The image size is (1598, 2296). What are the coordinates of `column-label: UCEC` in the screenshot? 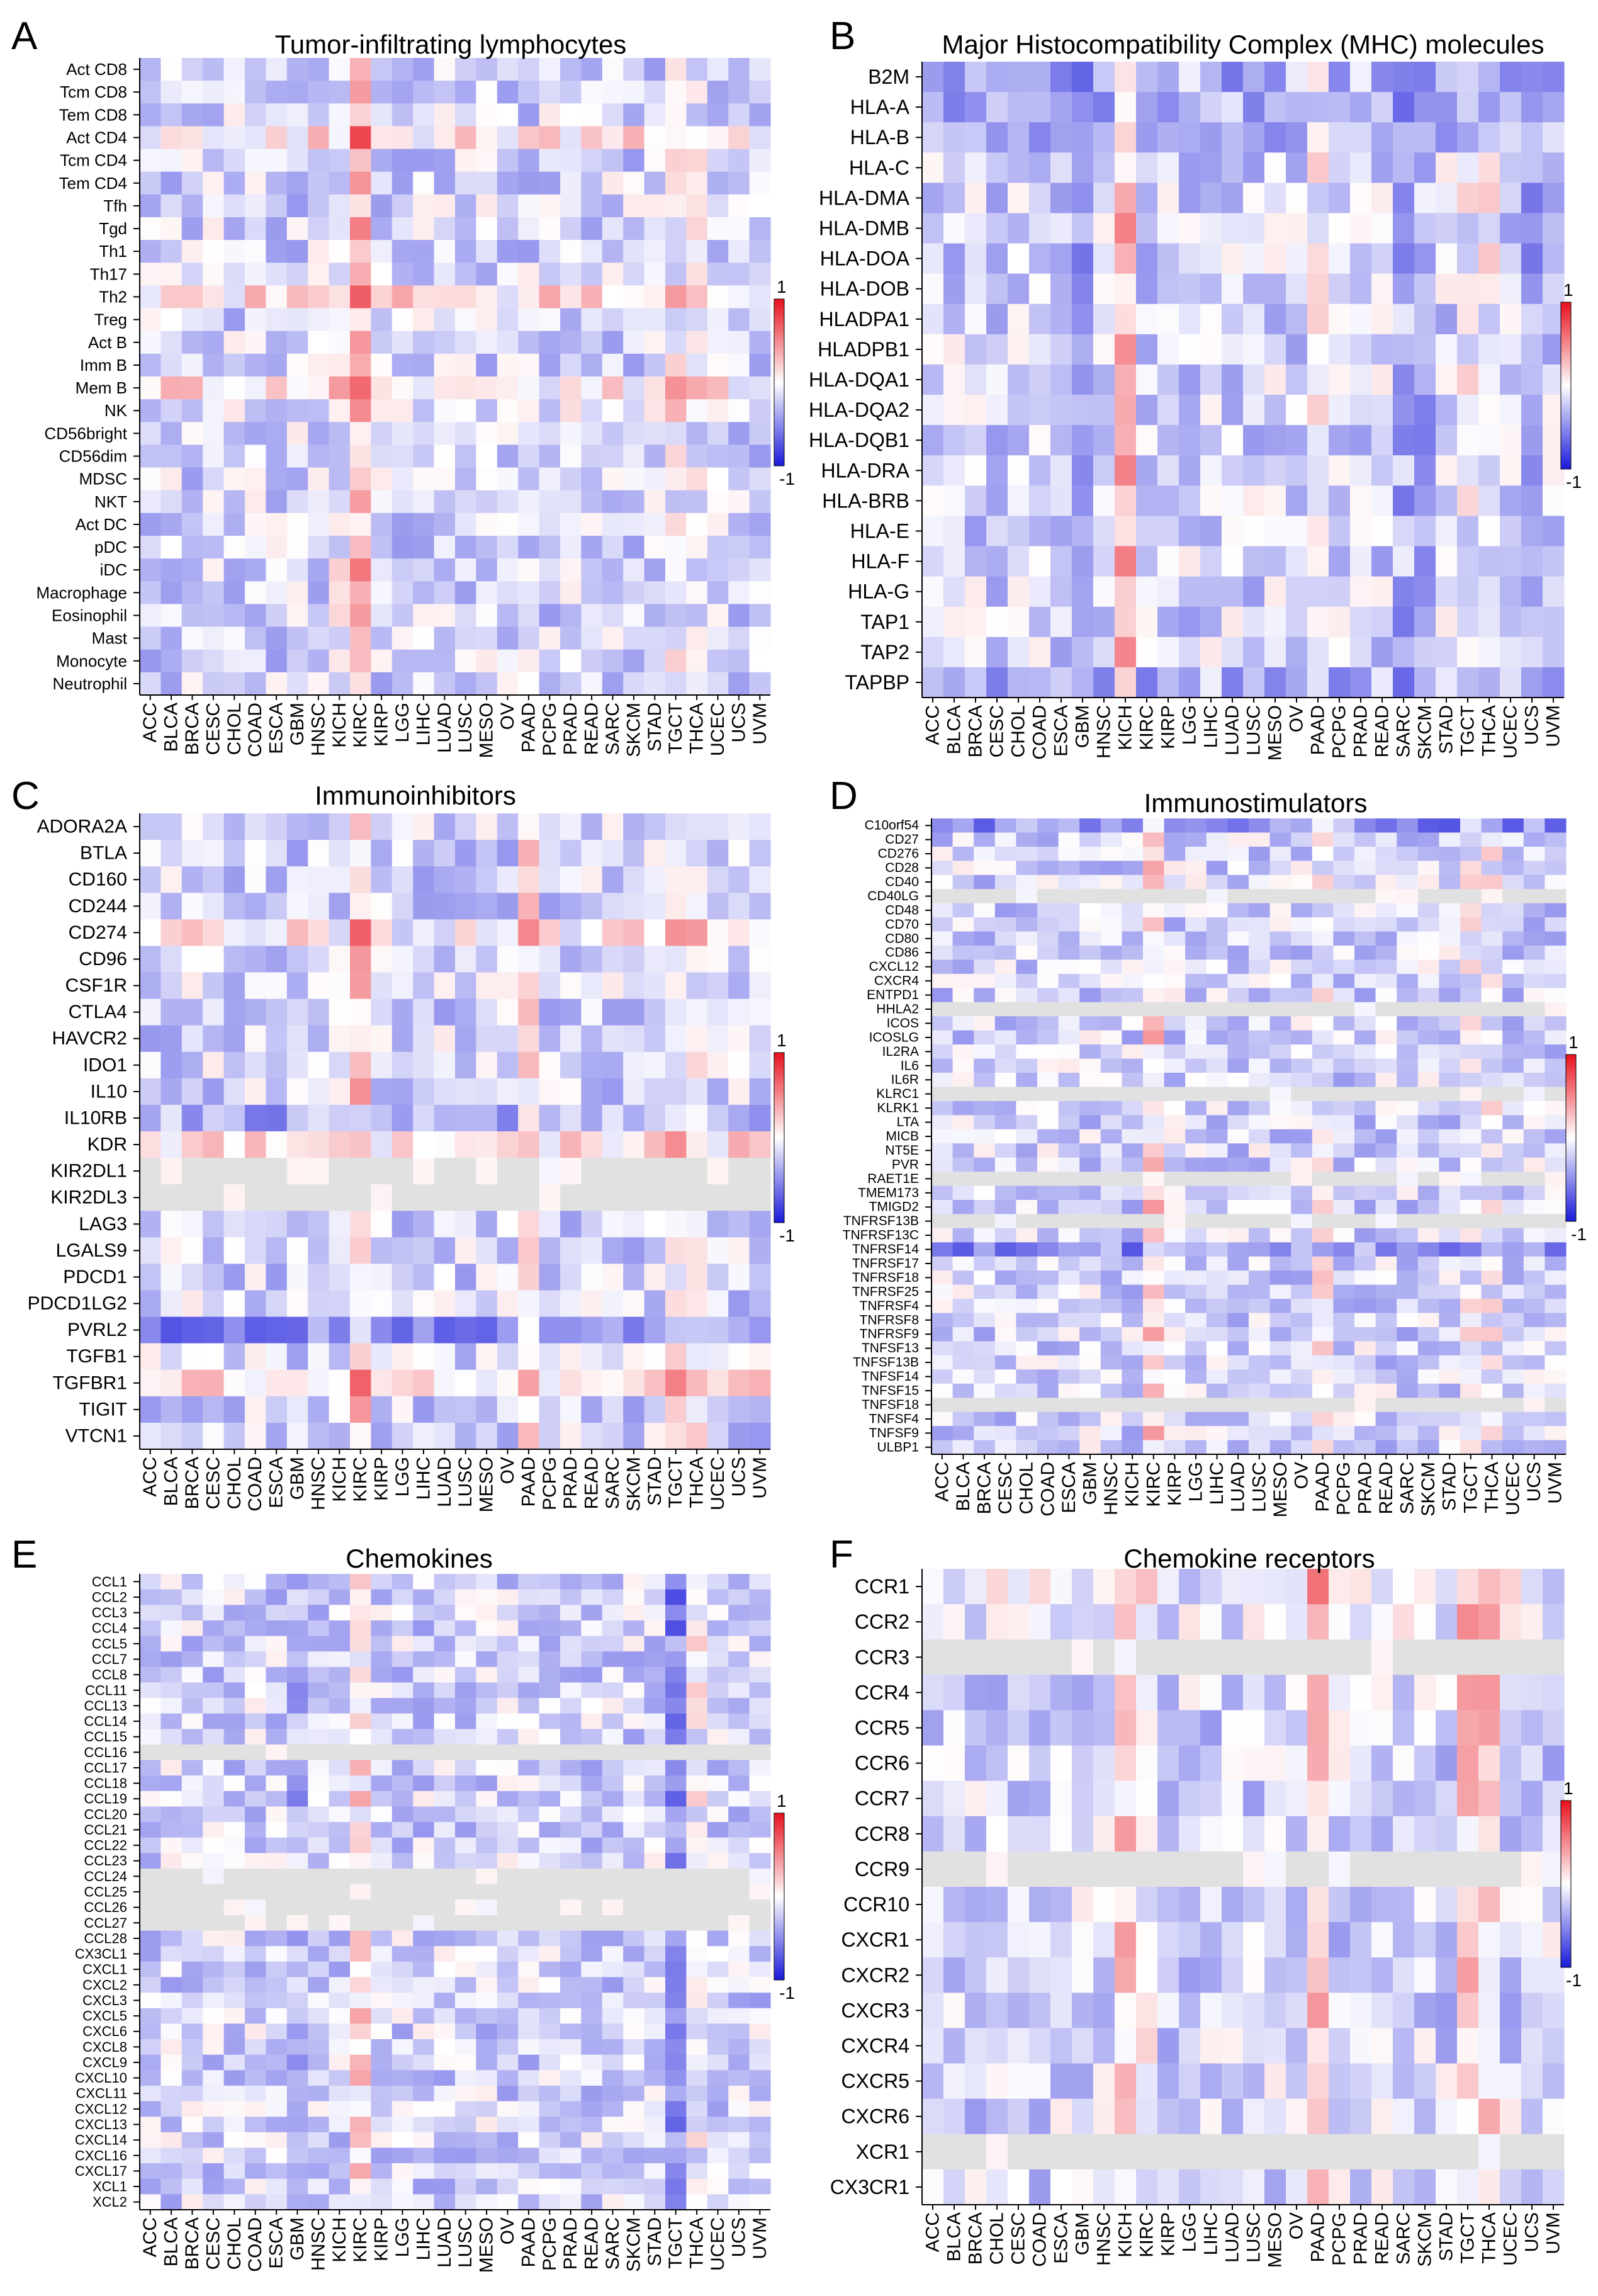 It's located at (1511, 732).